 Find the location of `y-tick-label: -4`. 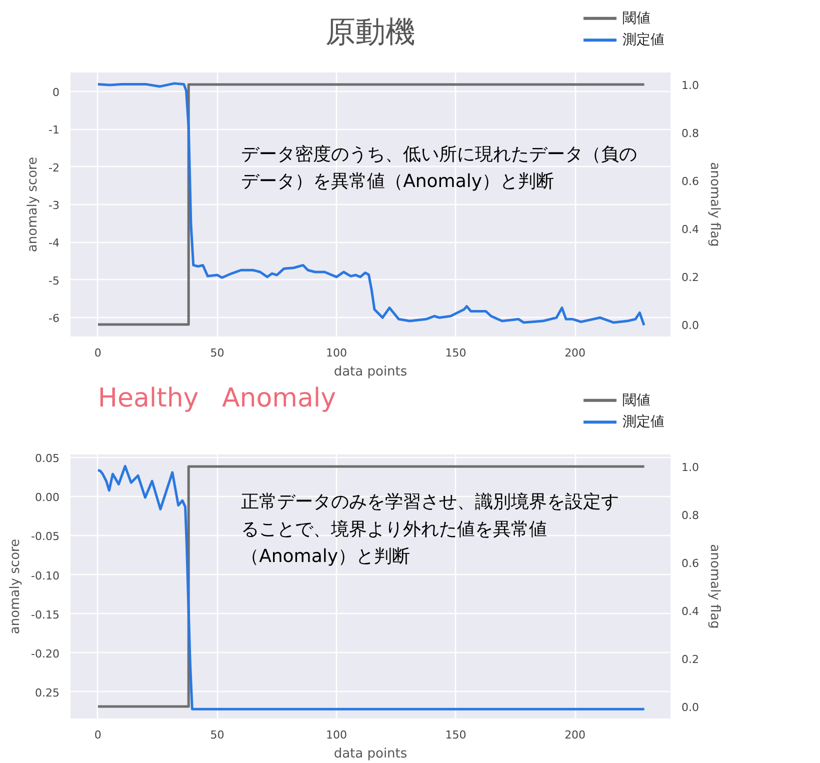

y-tick-label: -4 is located at coordinates (54, 243).